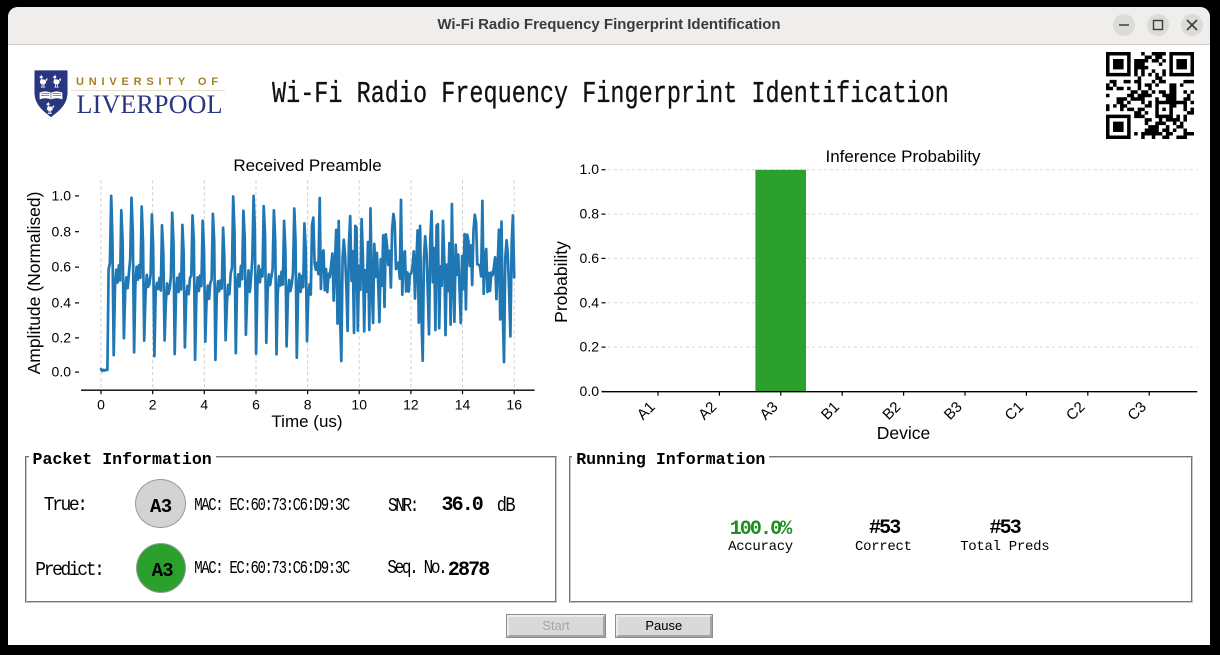 The image size is (1220, 655). What do you see at coordinates (561, 282) in the screenshot?
I see `svg-text: Probability` at bounding box center [561, 282].